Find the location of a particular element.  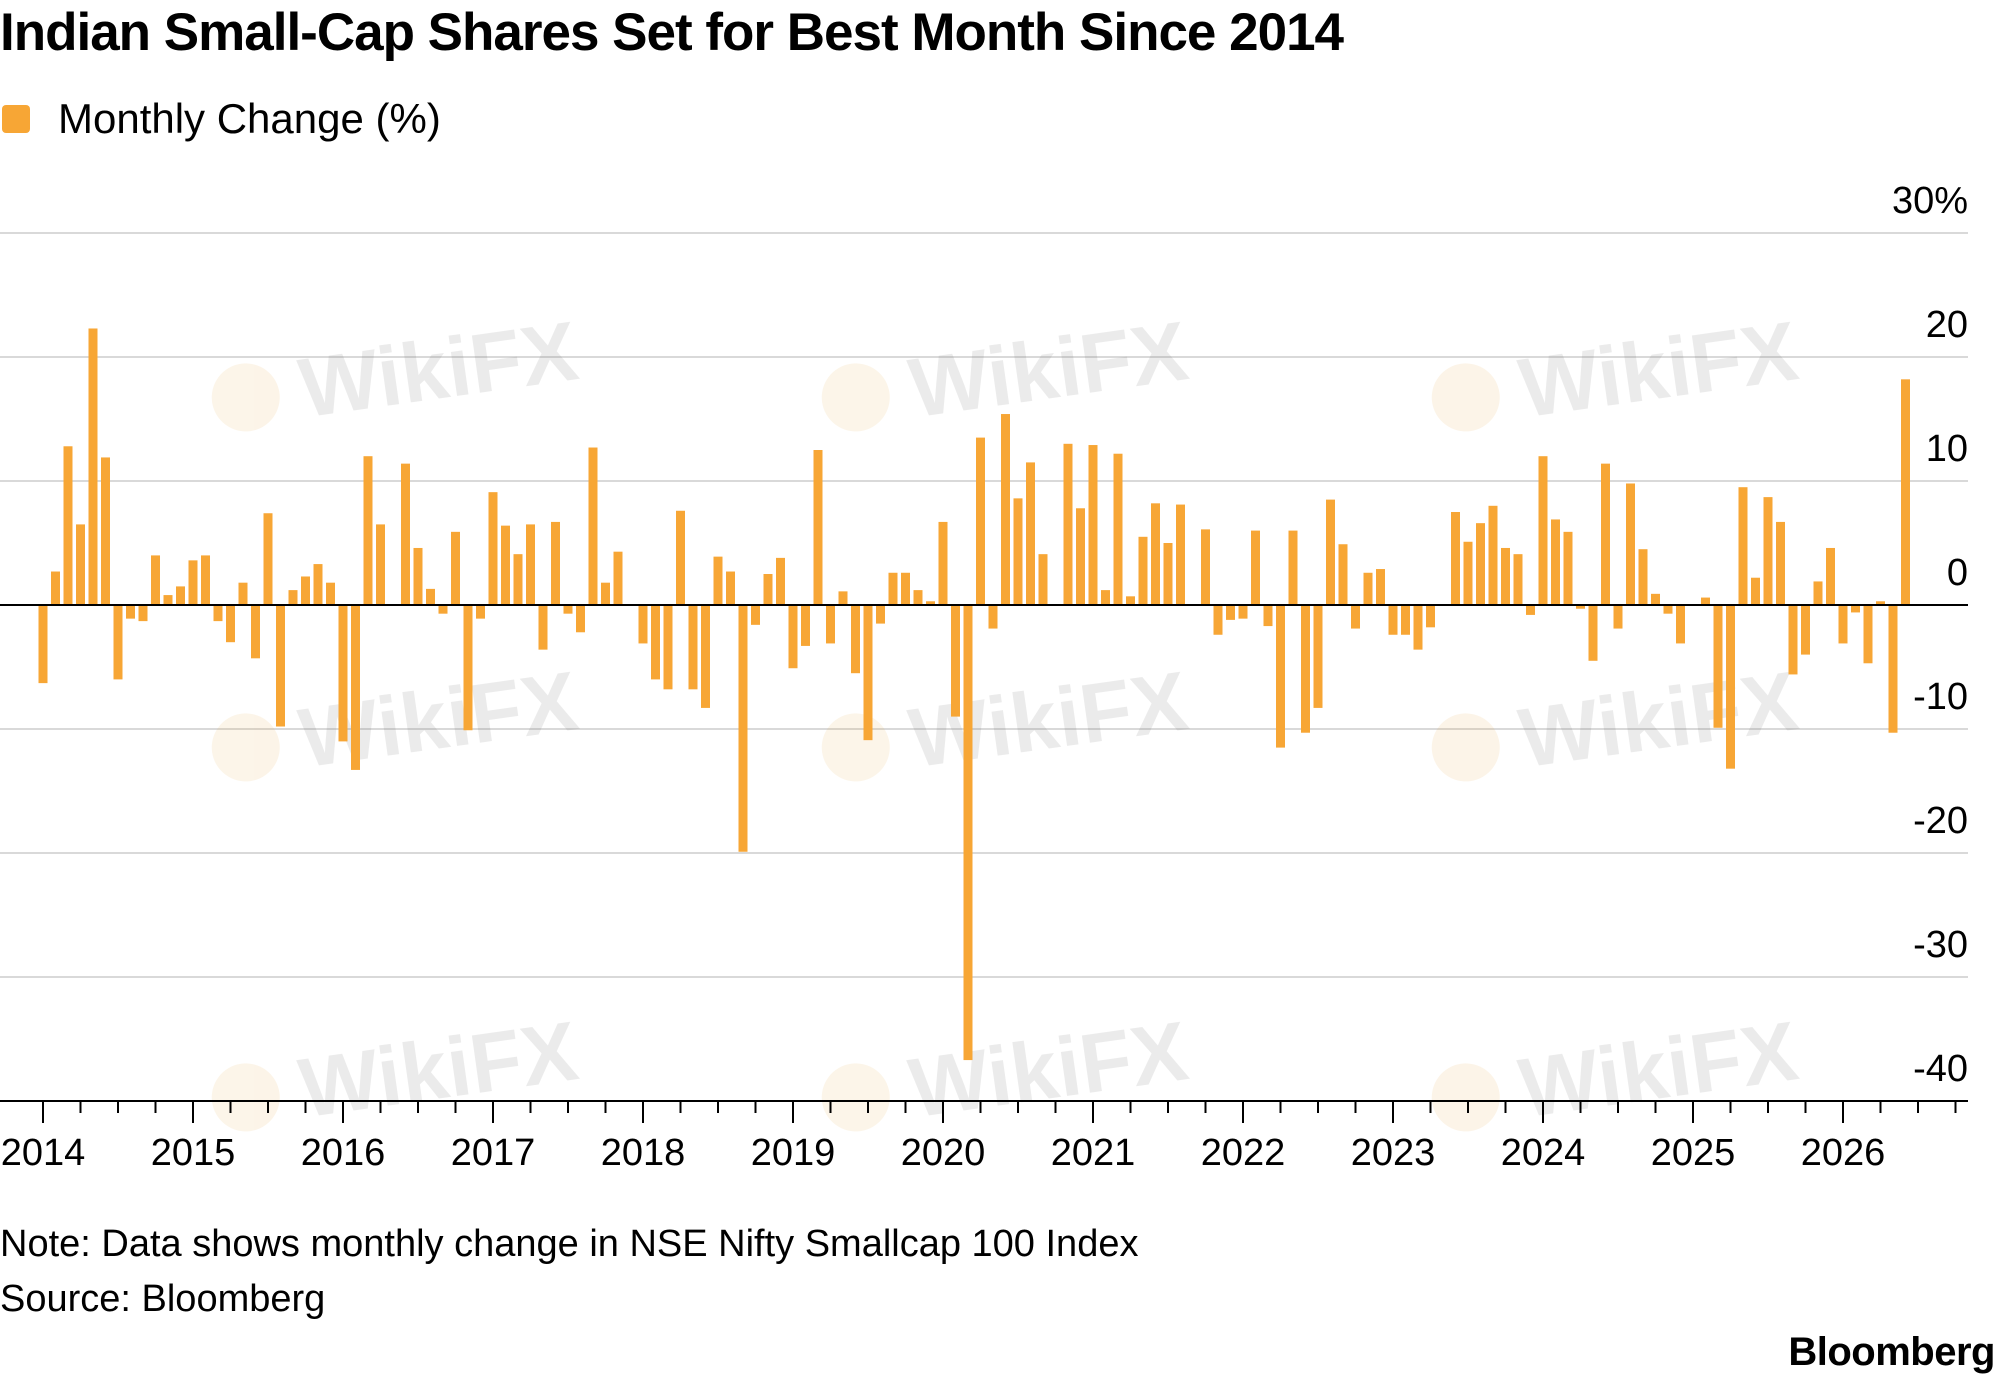

chart-source: Source: Bloomberg is located at coordinates (163, 1299).